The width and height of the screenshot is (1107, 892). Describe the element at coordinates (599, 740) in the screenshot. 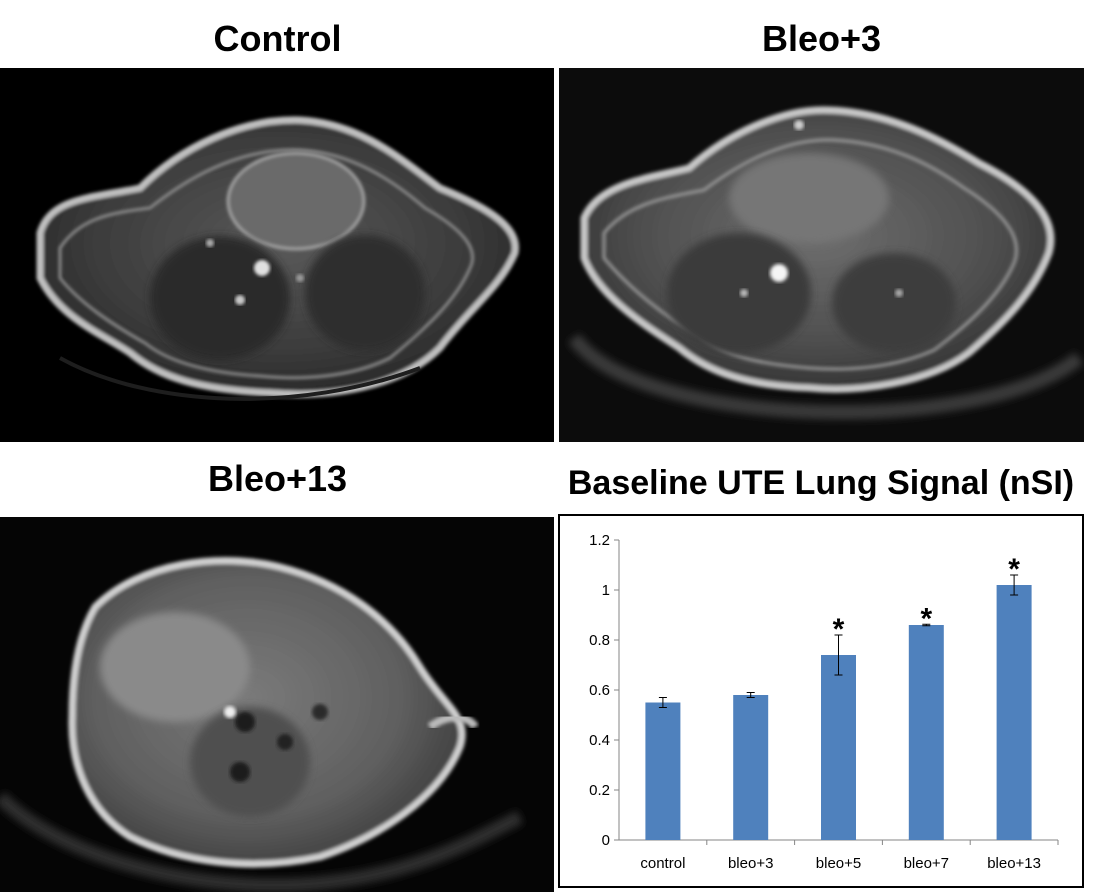

I see `y-tick-label: 0.4` at that location.